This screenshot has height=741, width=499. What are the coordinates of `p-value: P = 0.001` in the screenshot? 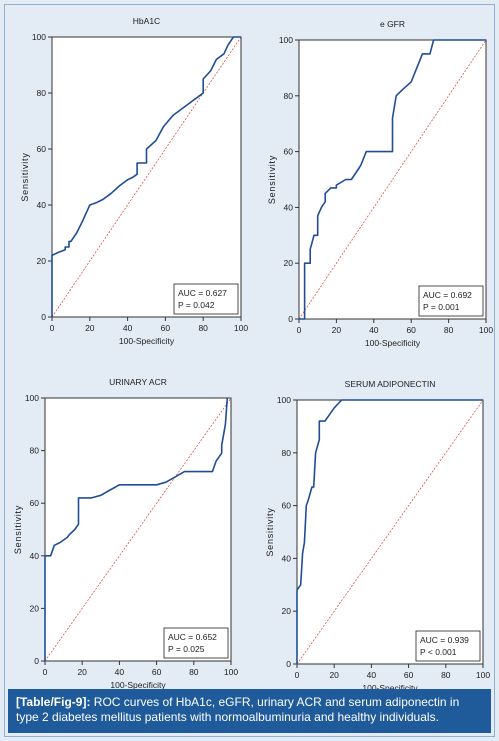 It's located at (441, 307).